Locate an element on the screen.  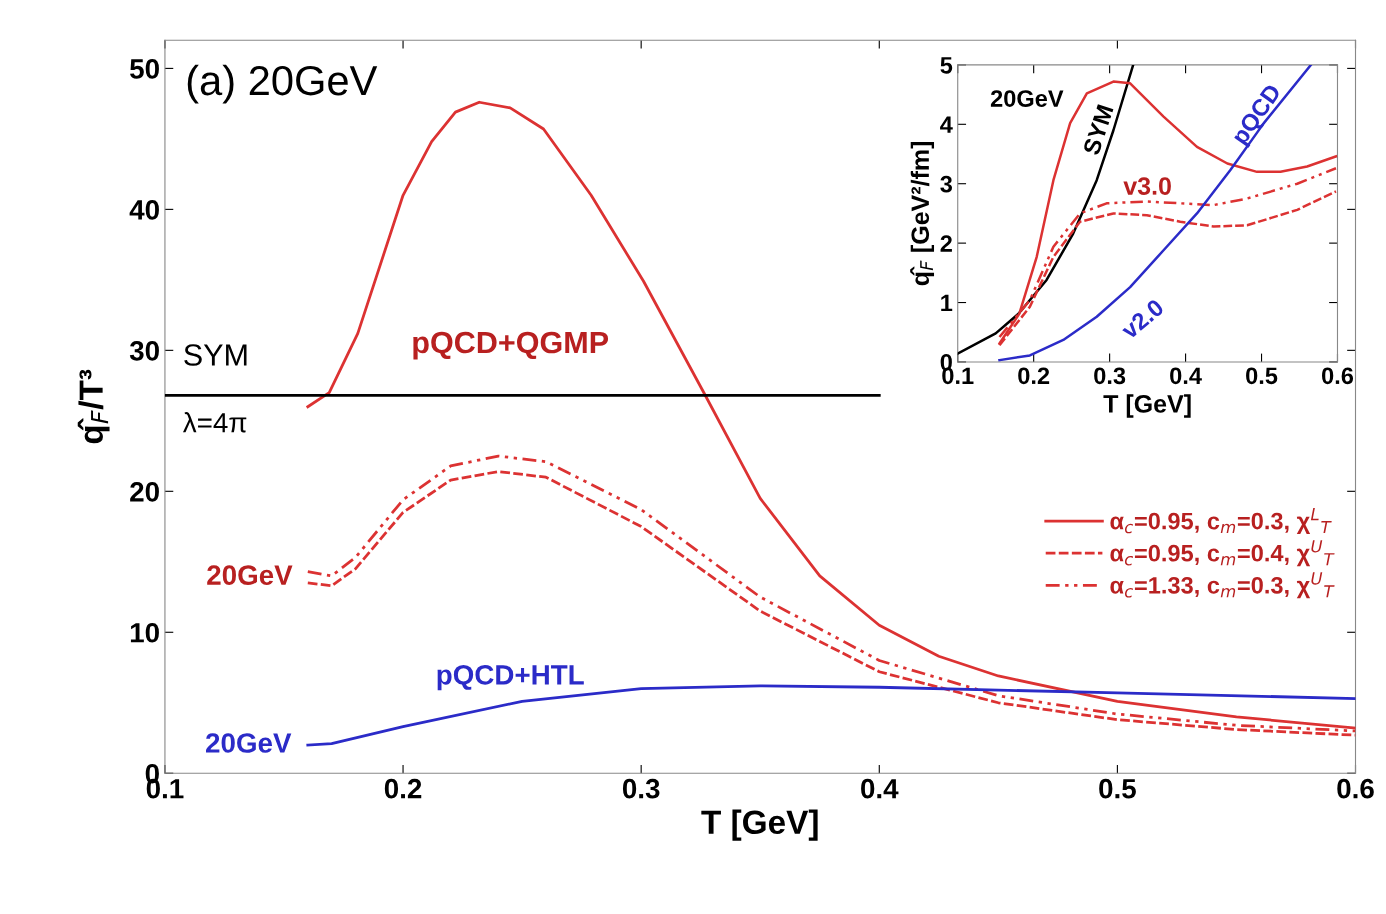
y-tick-label: 30 is located at coordinates (144, 351).